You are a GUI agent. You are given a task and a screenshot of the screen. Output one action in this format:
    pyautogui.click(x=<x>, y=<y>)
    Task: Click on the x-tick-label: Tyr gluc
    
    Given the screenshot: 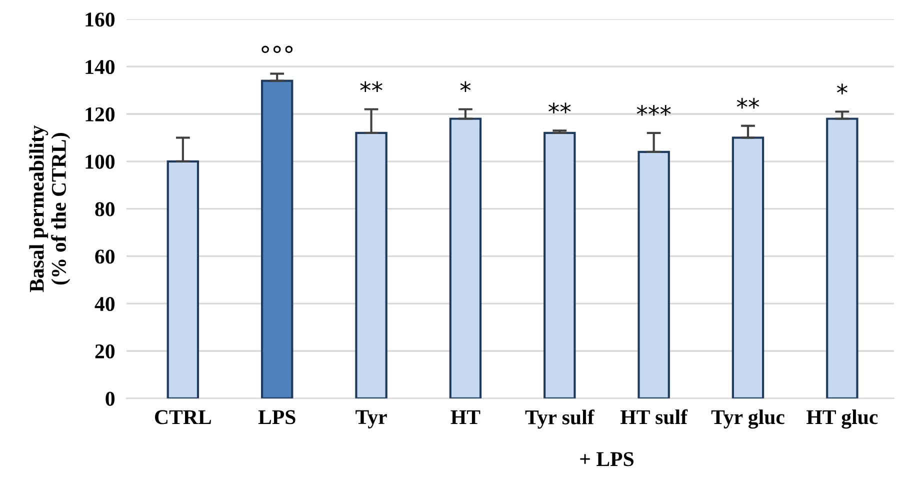 What is the action you would take?
    pyautogui.click(x=747, y=419)
    